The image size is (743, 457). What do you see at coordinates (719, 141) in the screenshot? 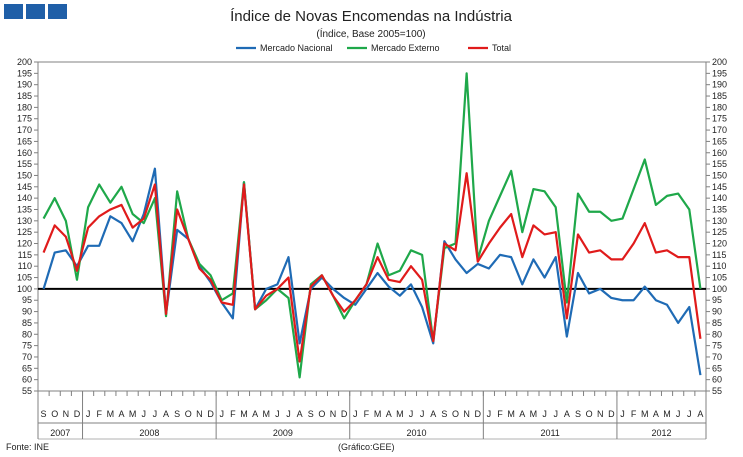
I see `y-tick-label-right: 165` at bounding box center [719, 141].